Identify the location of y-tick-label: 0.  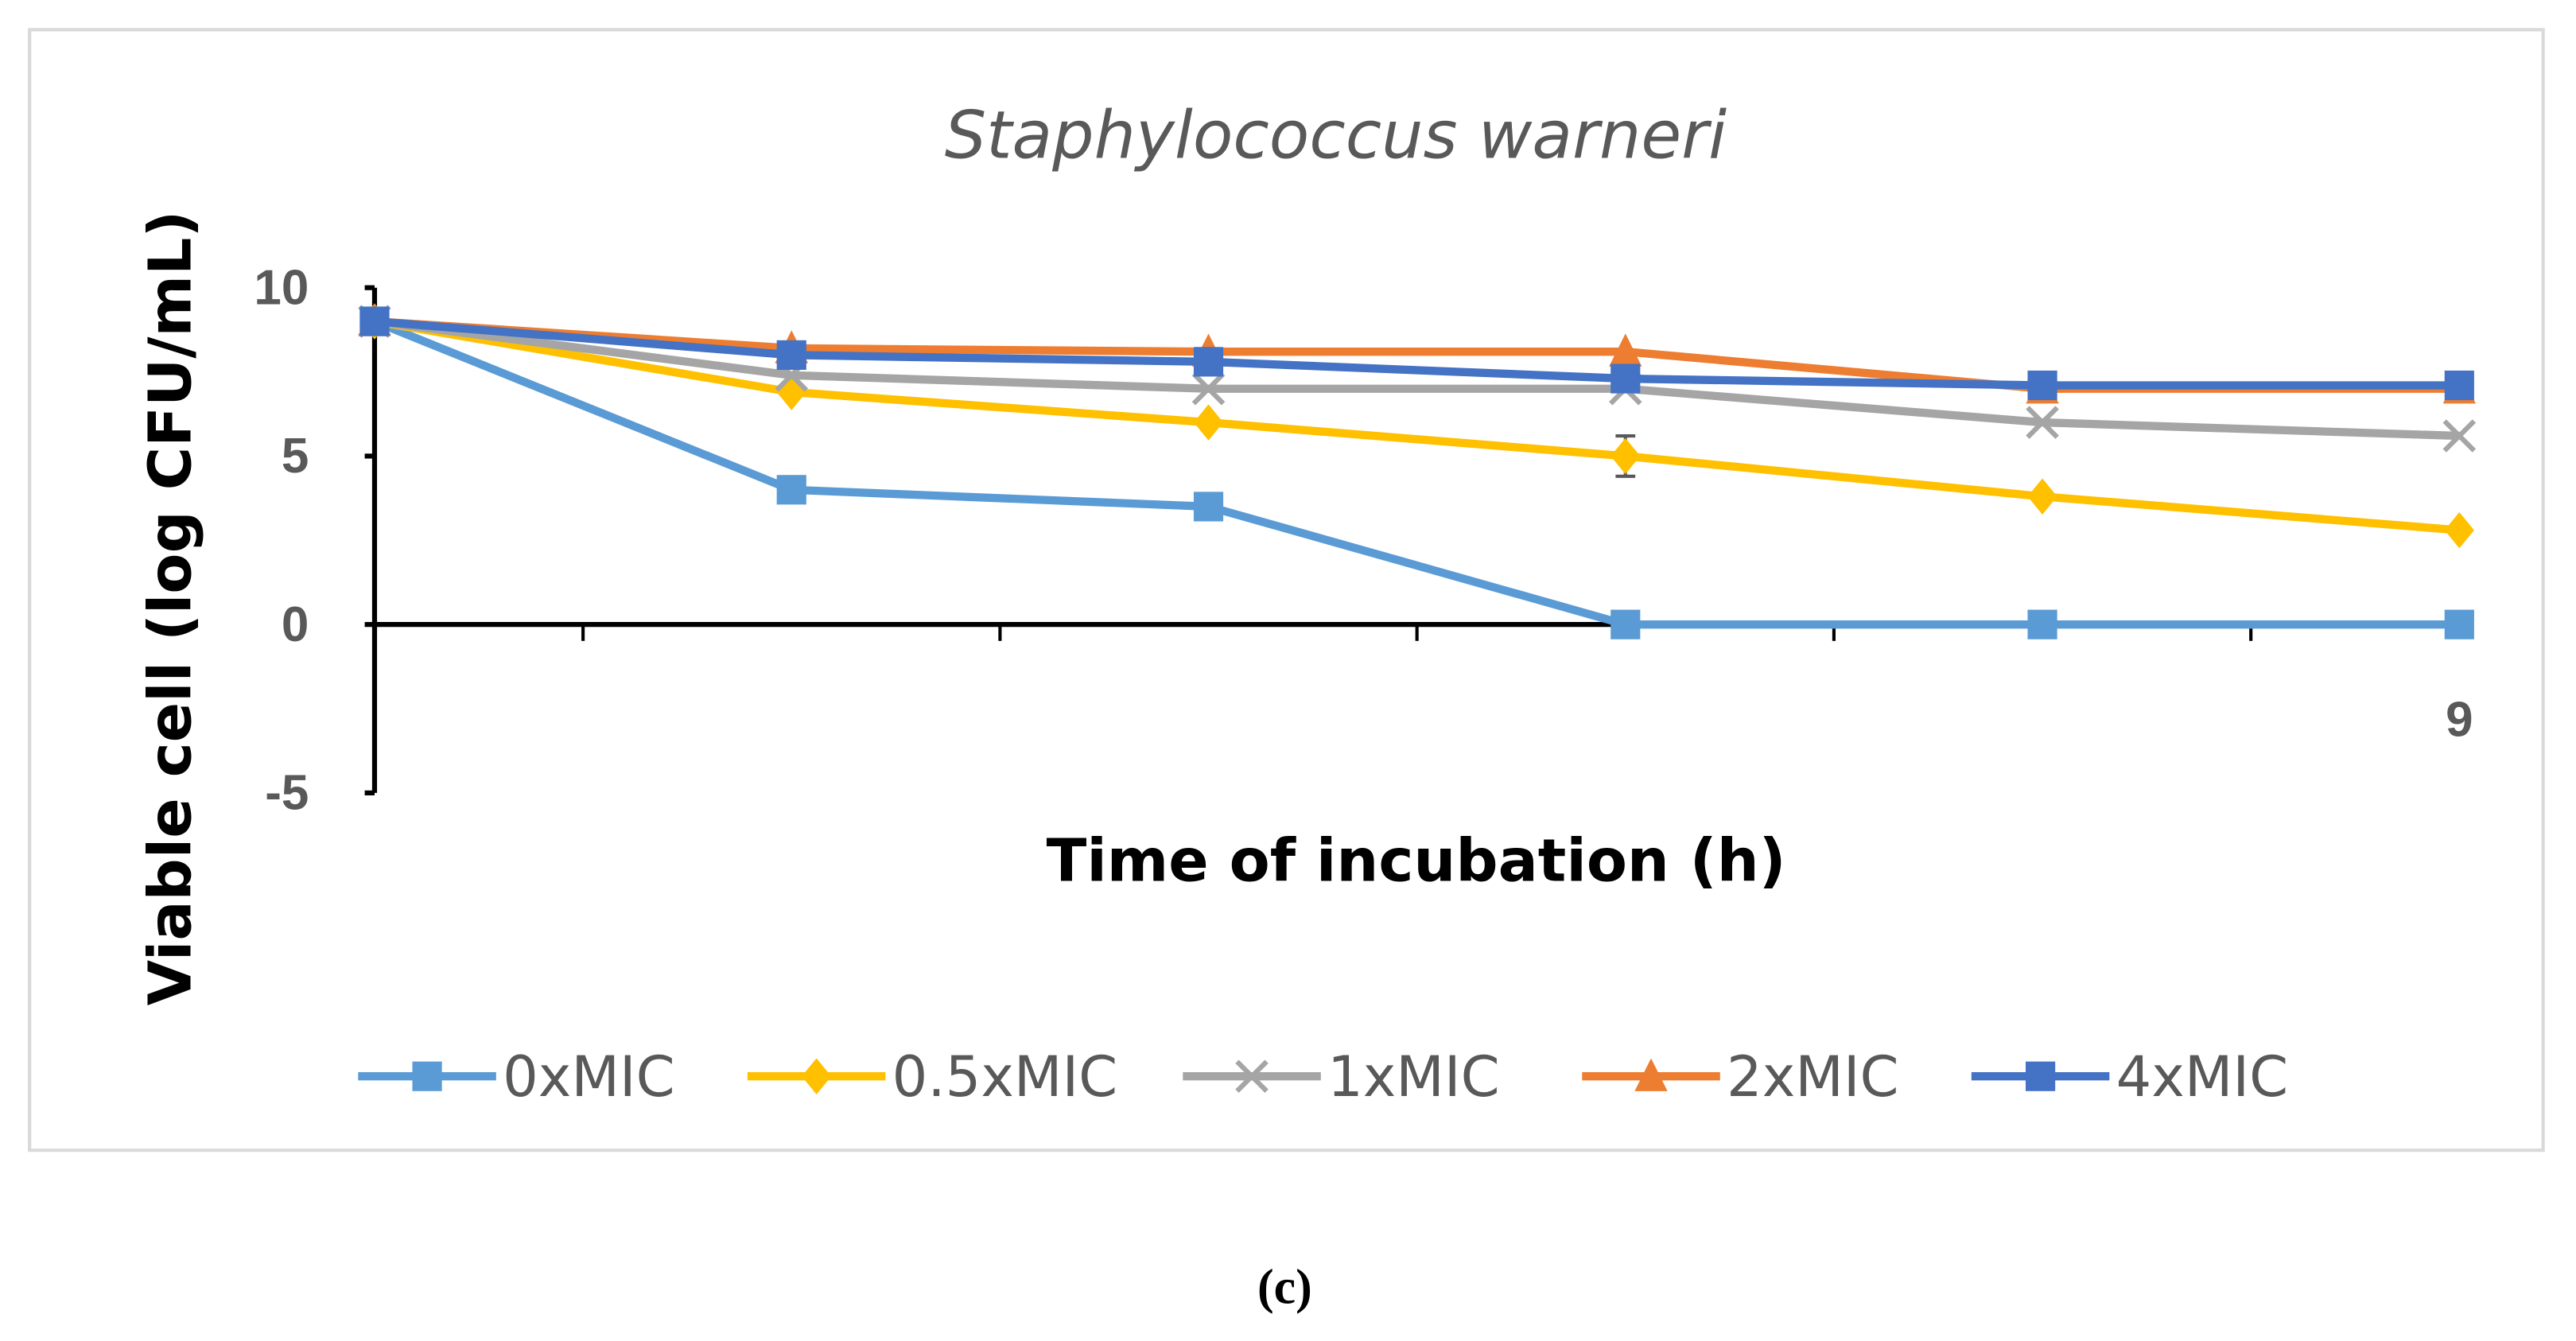
(295, 625).